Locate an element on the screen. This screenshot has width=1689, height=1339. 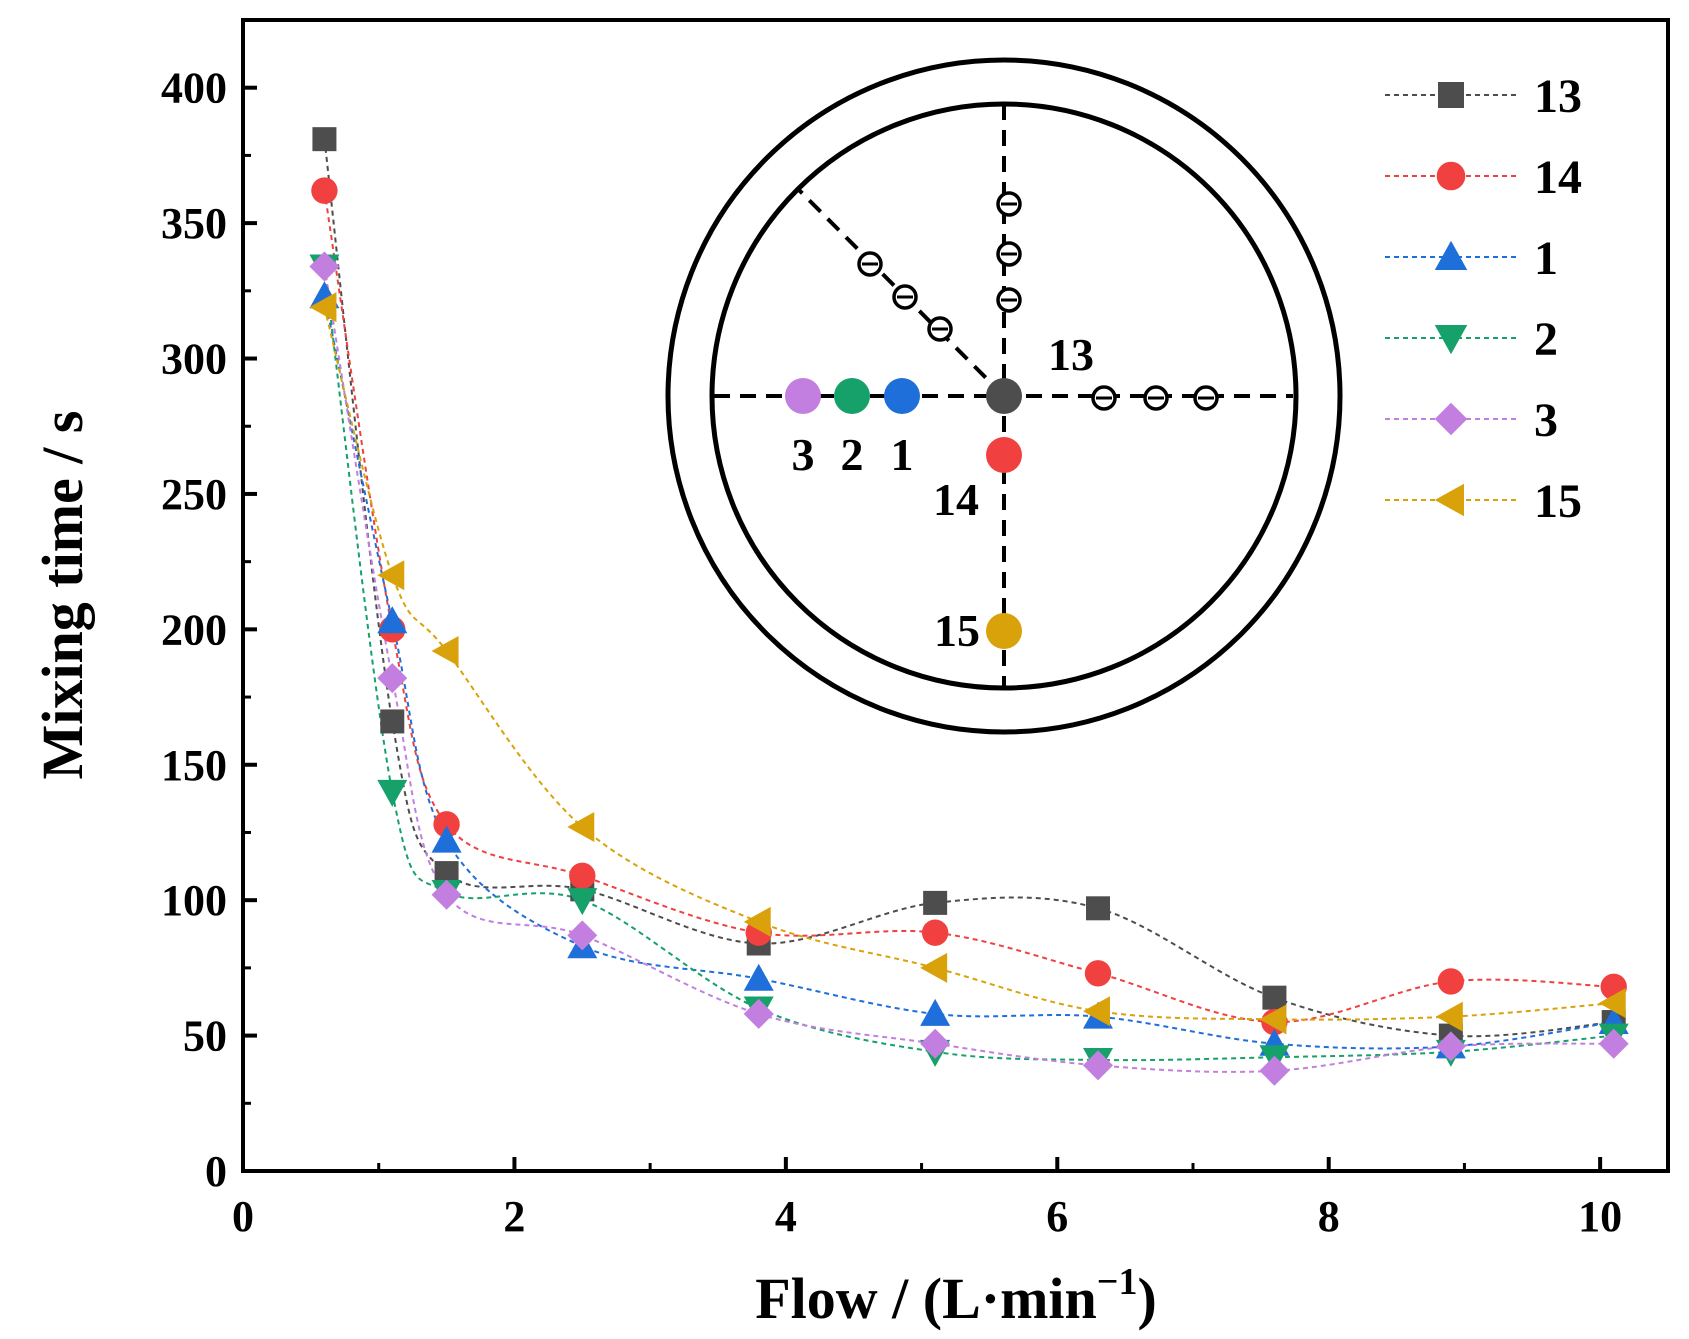
x-axis-ticks: 0 2 4 6 8 10 is located at coordinates (927, 1199).